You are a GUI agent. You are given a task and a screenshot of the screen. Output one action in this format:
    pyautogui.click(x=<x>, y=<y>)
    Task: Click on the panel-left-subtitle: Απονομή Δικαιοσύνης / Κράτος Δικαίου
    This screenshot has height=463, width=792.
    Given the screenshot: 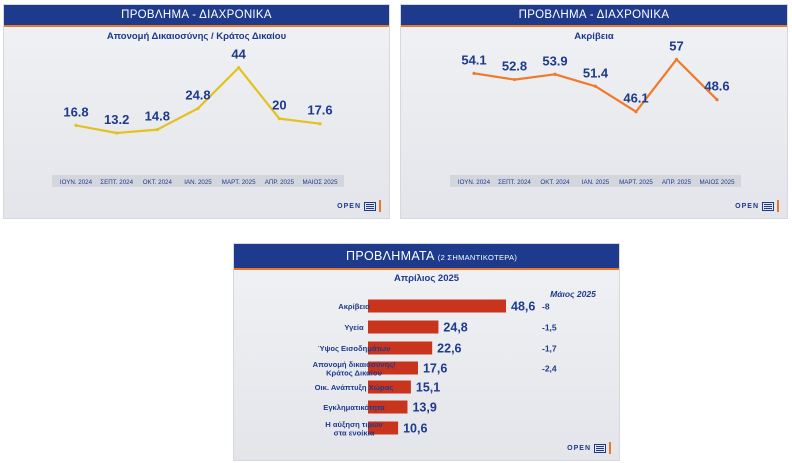 What is the action you would take?
    pyautogui.click(x=196, y=36)
    